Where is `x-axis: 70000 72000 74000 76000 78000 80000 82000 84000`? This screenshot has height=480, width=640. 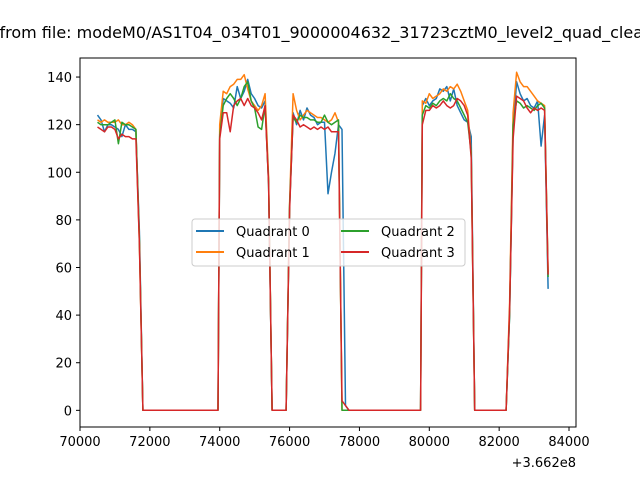
x-axis: 70000 72000 74000 76000 78000 80000 82000 84000 is located at coordinates (324, 438).